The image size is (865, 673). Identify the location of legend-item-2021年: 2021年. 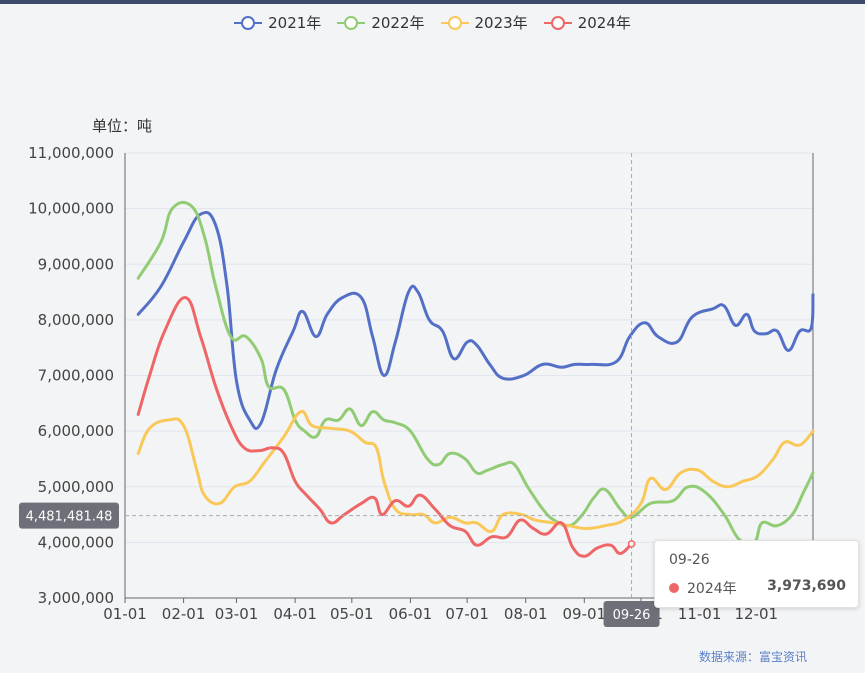
(277, 22).